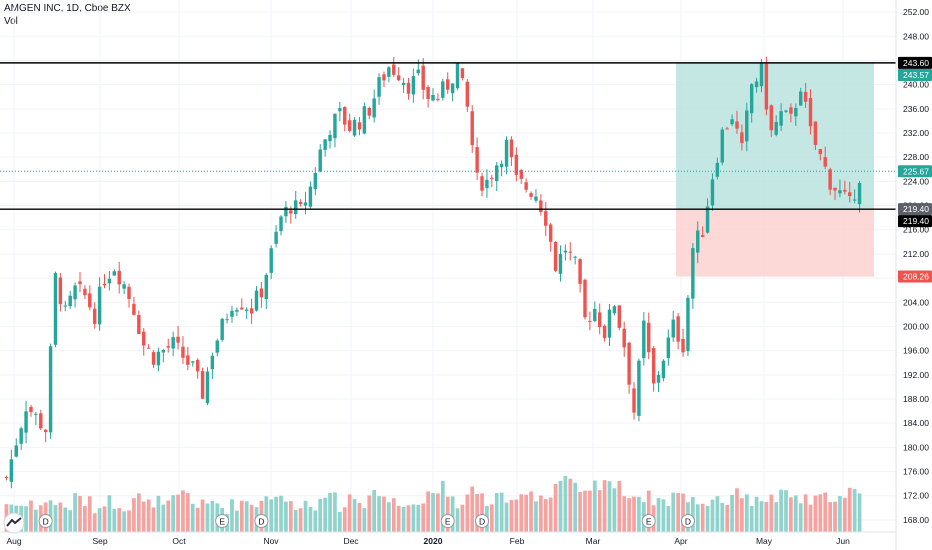  What do you see at coordinates (916, 63) in the screenshot?
I see `price-tag-label: 243.60` at bounding box center [916, 63].